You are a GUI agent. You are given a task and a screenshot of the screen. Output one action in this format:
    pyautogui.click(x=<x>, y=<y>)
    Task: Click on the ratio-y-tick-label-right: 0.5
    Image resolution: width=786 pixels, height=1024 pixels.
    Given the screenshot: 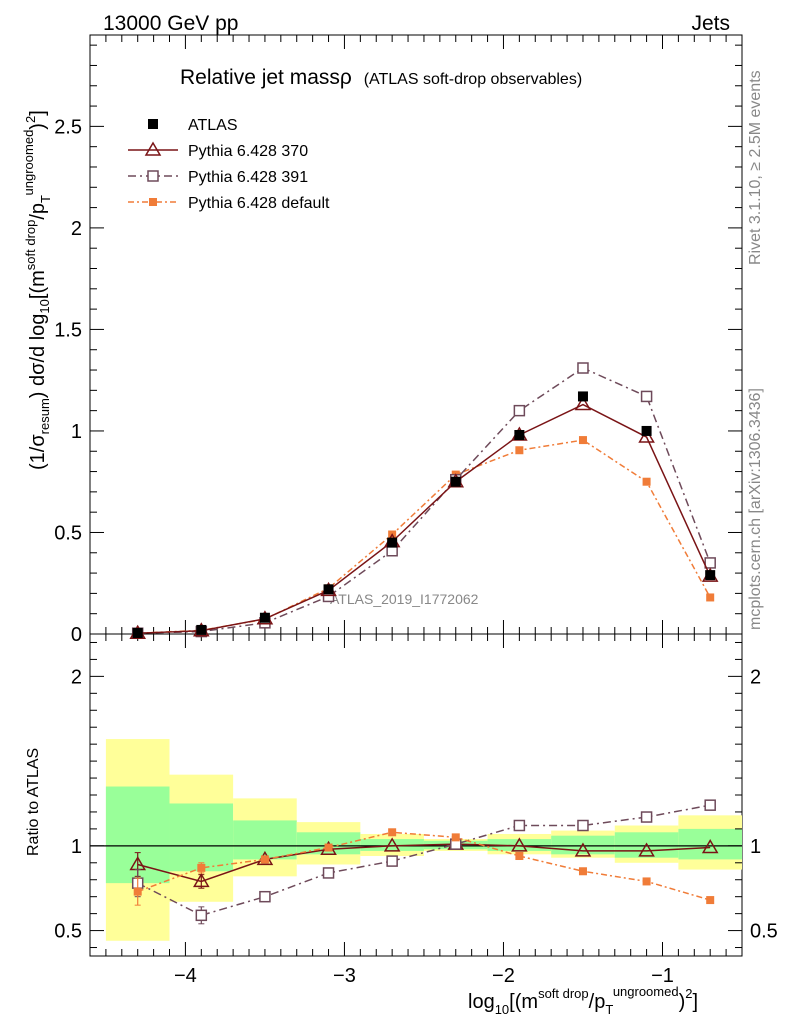 What is the action you would take?
    pyautogui.click(x=764, y=932)
    